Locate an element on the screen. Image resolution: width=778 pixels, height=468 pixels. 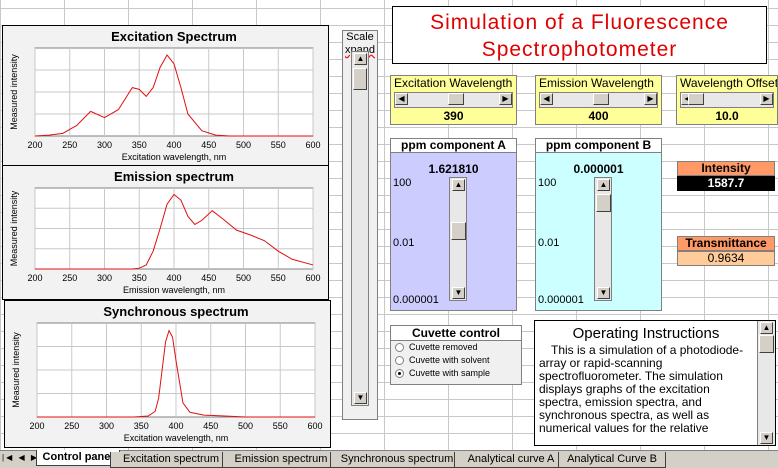
sheet-tab: Analytical Curve B is located at coordinates (612, 460).